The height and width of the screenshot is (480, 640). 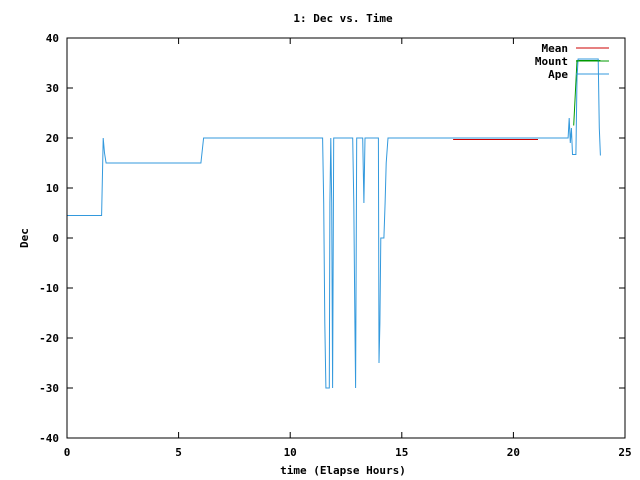 What do you see at coordinates (52, 188) in the screenshot?
I see `y-tick-label-5: 10` at bounding box center [52, 188].